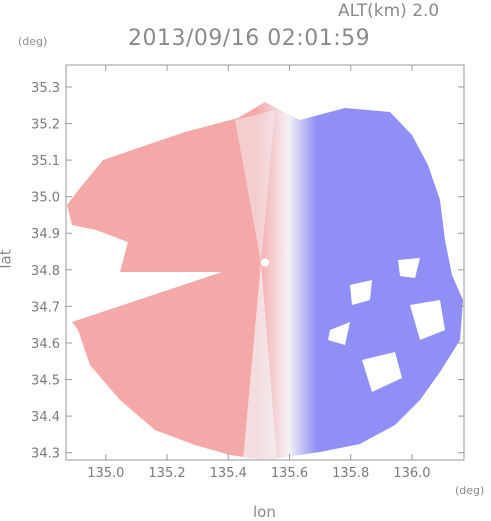  What do you see at coordinates (45, 417) in the screenshot?
I see `y-tick-label: 34.4` at bounding box center [45, 417].